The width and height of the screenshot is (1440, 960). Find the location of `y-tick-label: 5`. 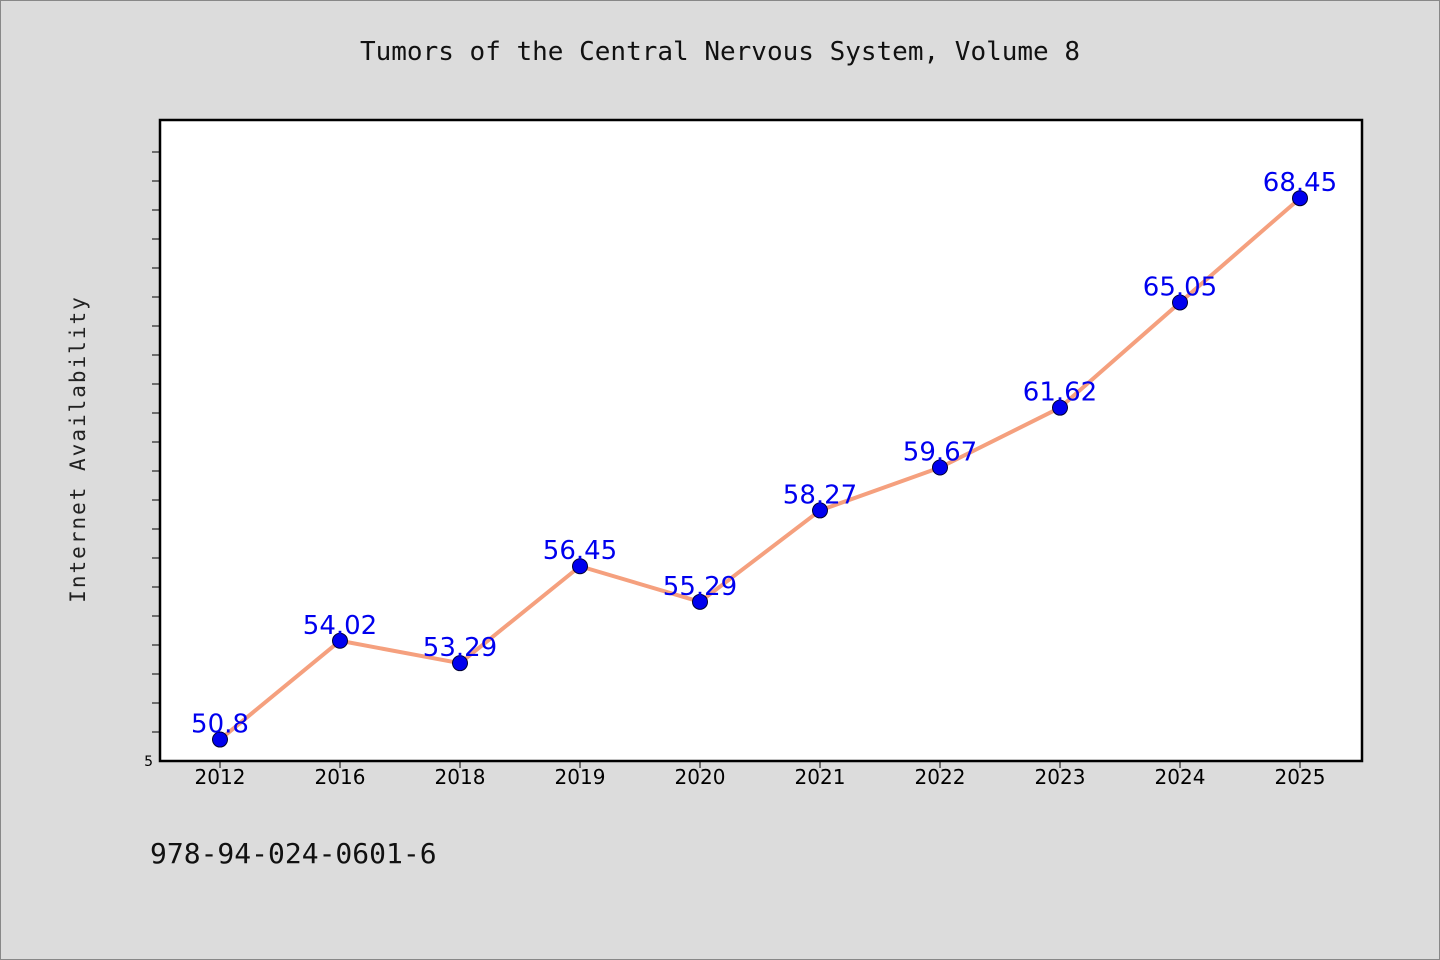

y-tick-label: 5 is located at coordinates (148, 762).